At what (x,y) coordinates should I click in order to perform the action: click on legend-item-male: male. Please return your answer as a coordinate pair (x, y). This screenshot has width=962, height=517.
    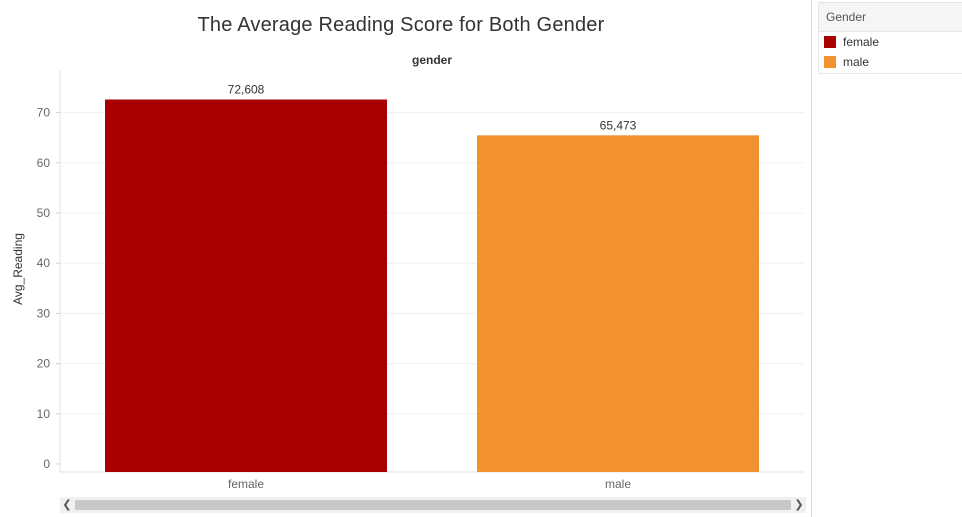
    Looking at the image, I should click on (890, 62).